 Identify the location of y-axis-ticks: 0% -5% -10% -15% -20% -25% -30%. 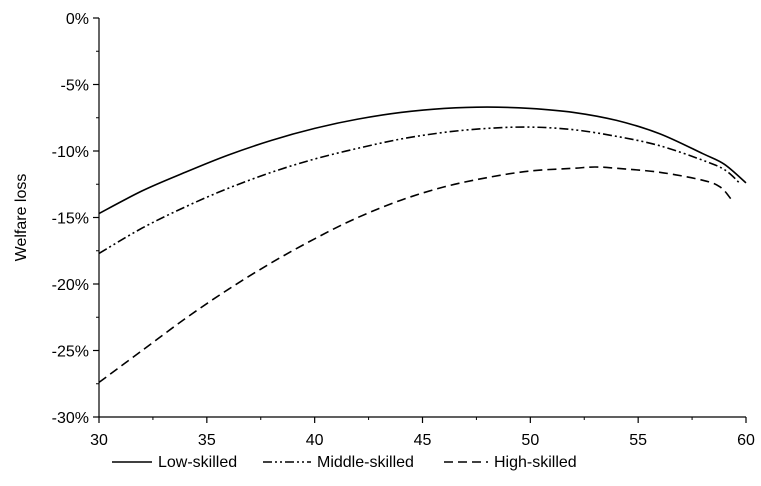
(75, 219).